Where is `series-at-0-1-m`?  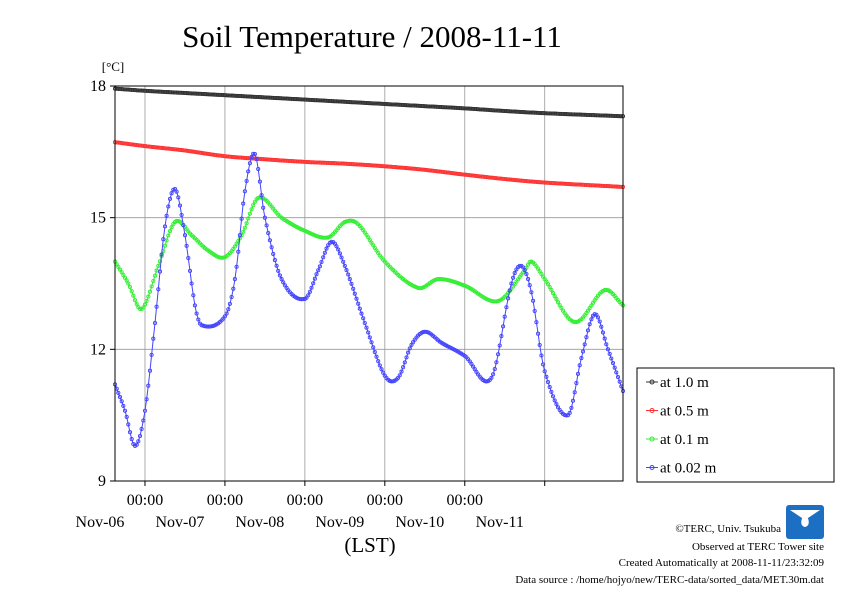
series-at-0-1-m is located at coordinates (369, 260).